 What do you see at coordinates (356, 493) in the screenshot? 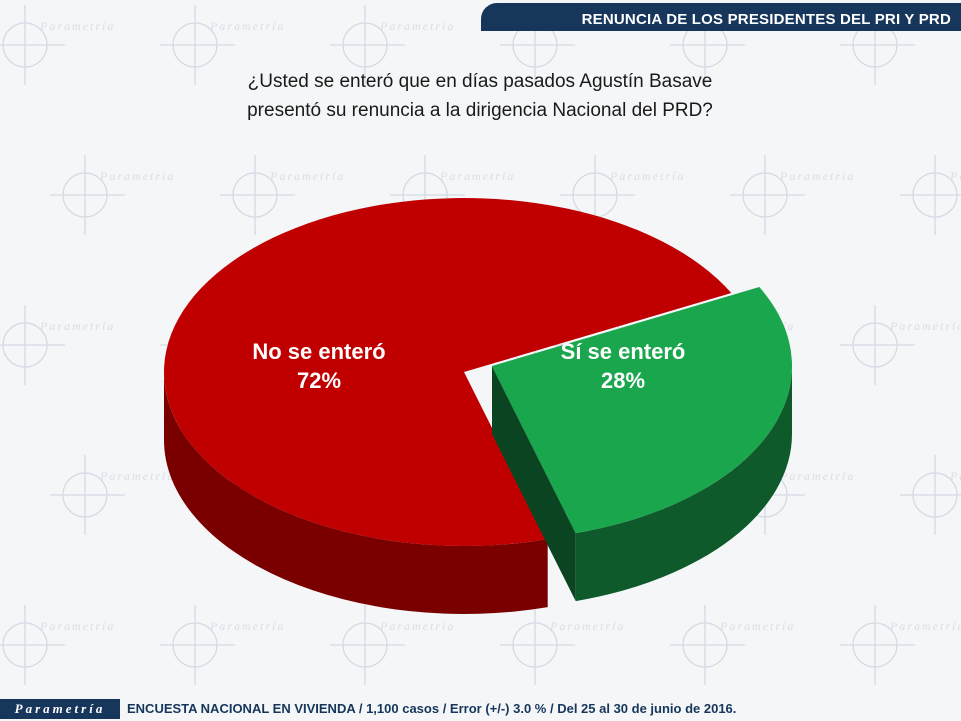
I see `pie-slice-no-side` at bounding box center [356, 493].